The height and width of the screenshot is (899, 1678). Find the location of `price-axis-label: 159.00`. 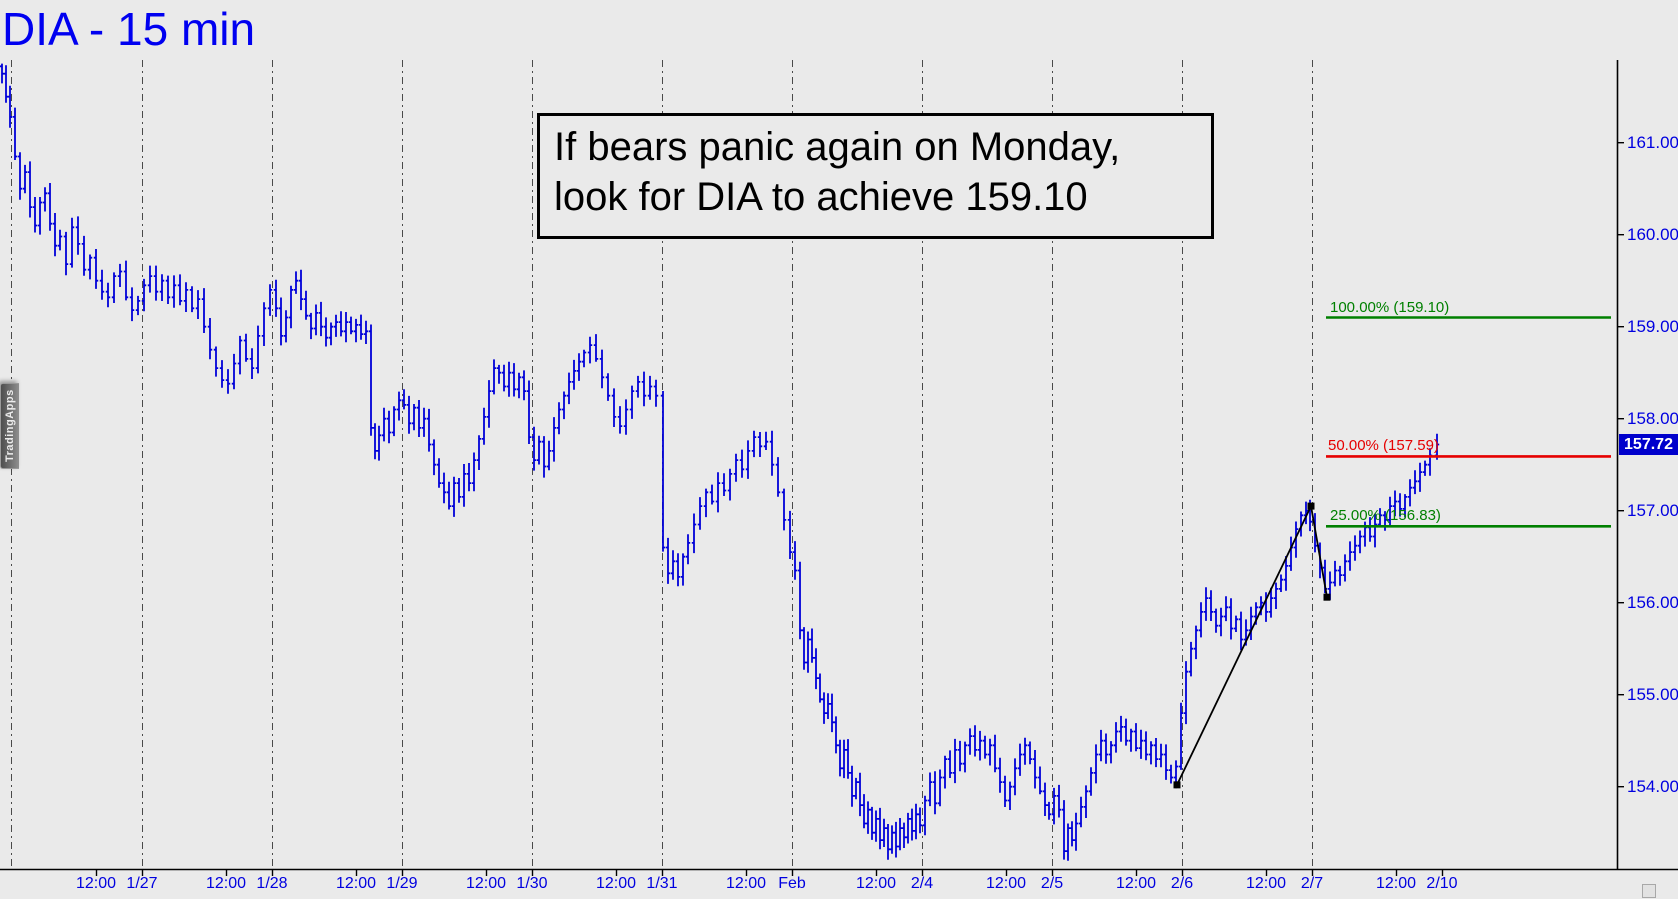

price-axis-label: 159.00 is located at coordinates (1652, 326).